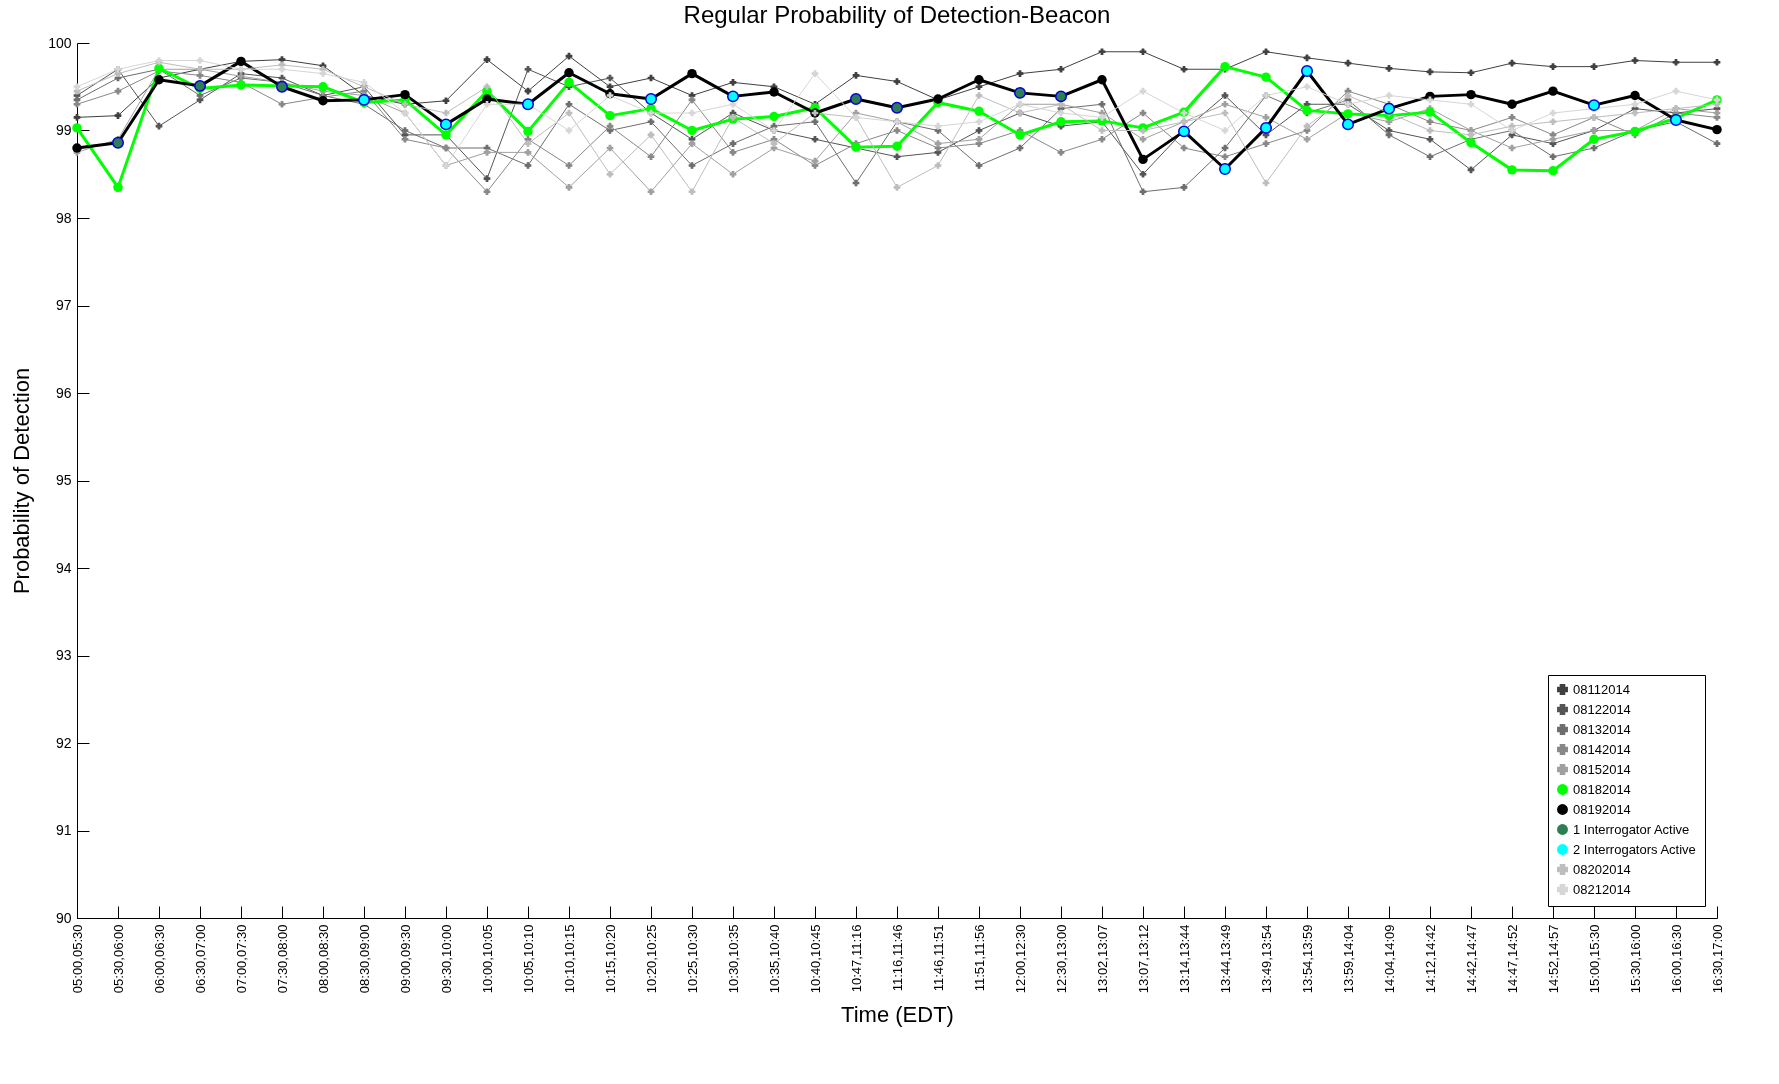 This screenshot has width=1779, height=1084. Describe the element at coordinates (446, 959) in the screenshot. I see `x-tick-label: 09:30,10:00` at that location.